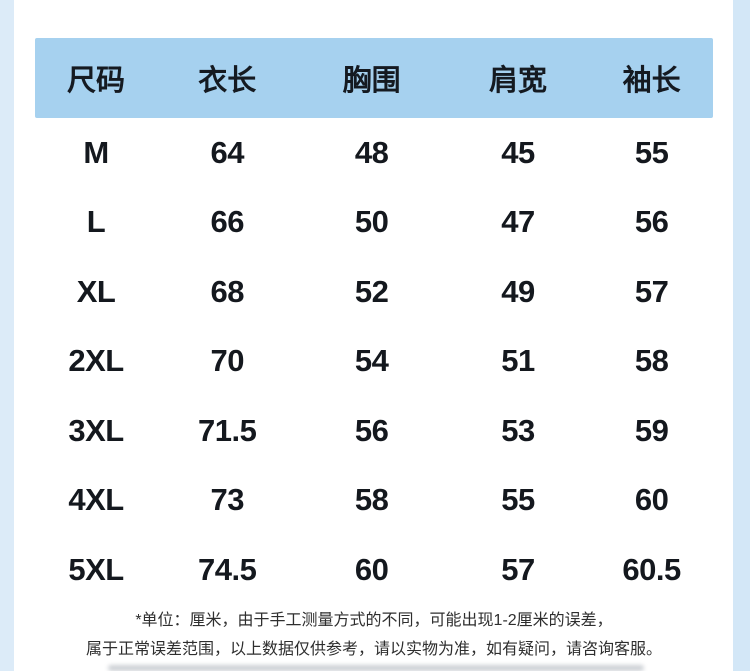 The height and width of the screenshot is (671, 750). I want to click on shoulder-value: 55, so click(518, 500).